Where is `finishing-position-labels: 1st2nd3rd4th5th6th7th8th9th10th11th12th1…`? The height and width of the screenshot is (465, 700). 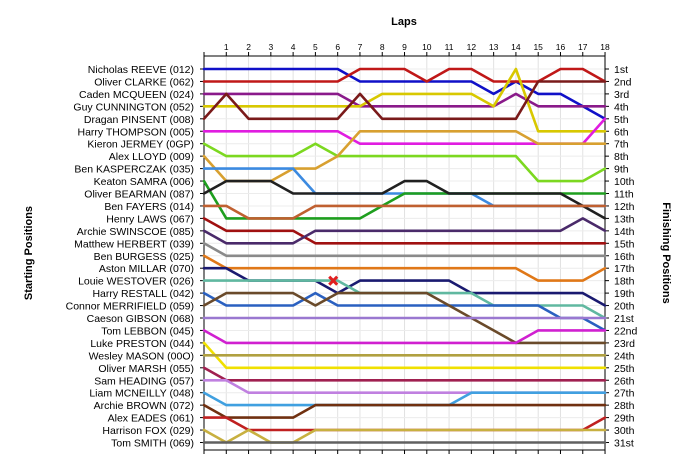
finishing-position-labels: 1st2nd3rd4th5th6th7th8th9th10th11th12th1… is located at coordinates (626, 257).